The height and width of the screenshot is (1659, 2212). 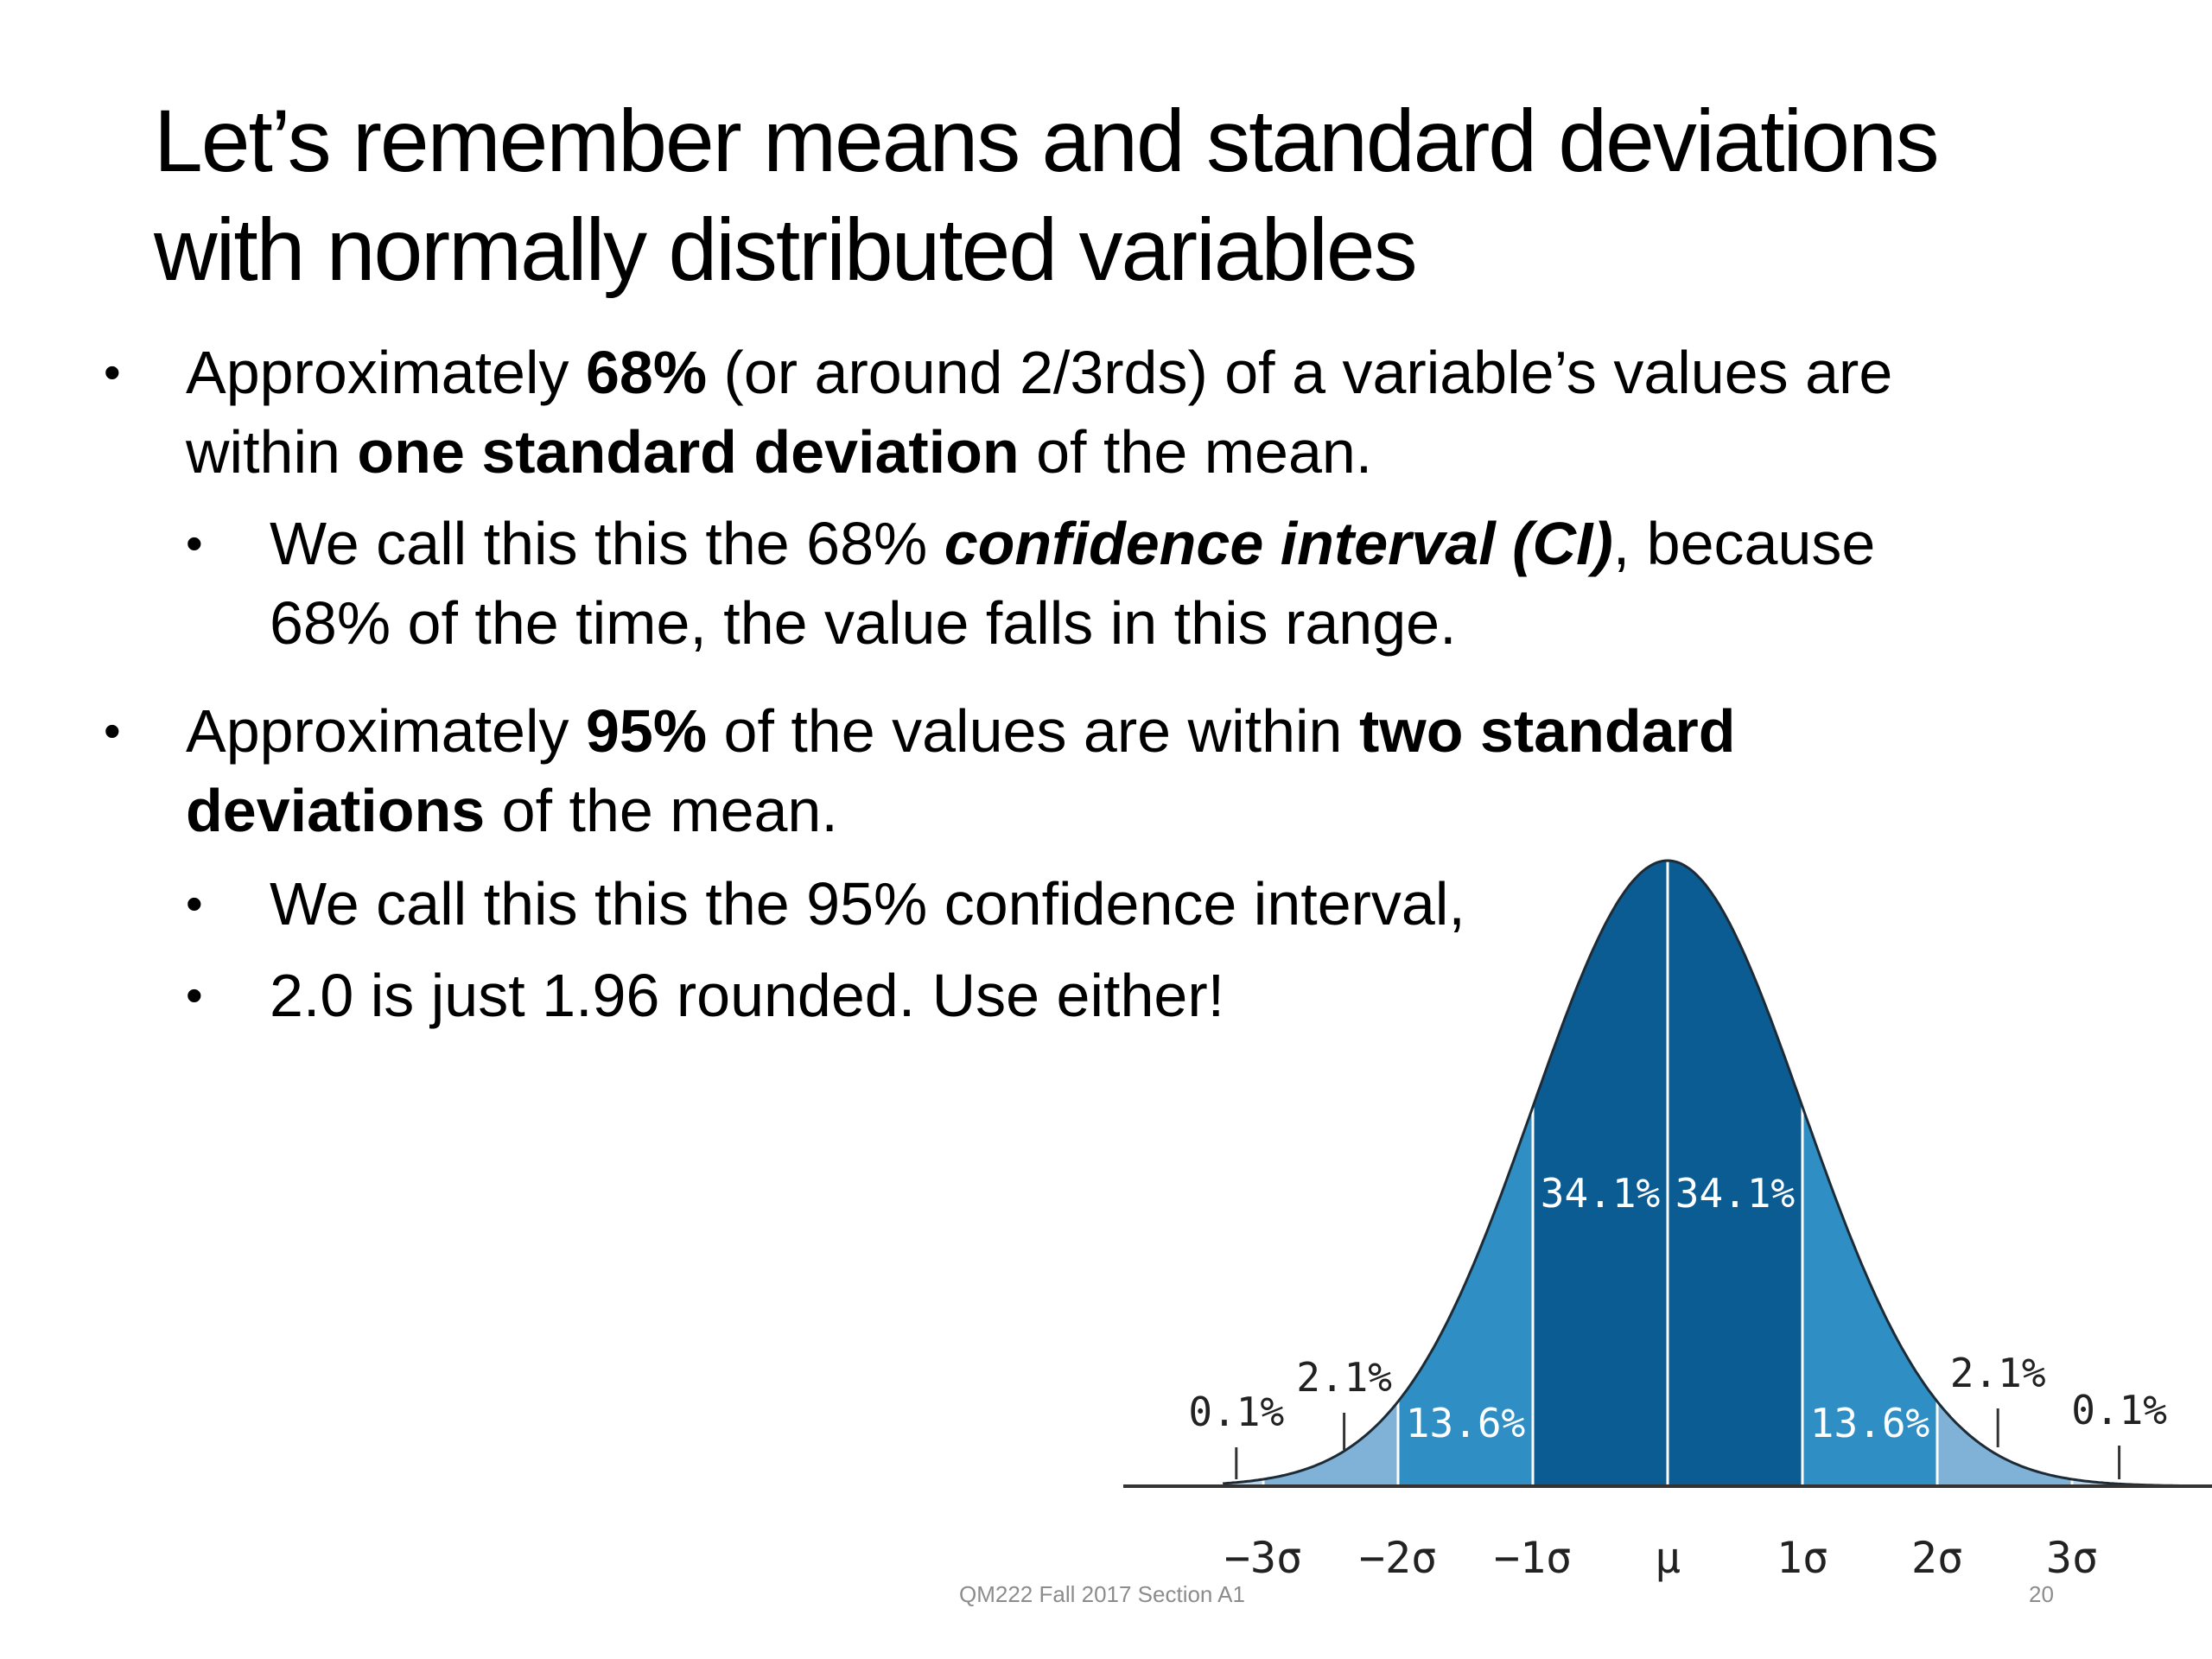 I want to click on x-tick-label: −1σ, so click(x=1533, y=1558).